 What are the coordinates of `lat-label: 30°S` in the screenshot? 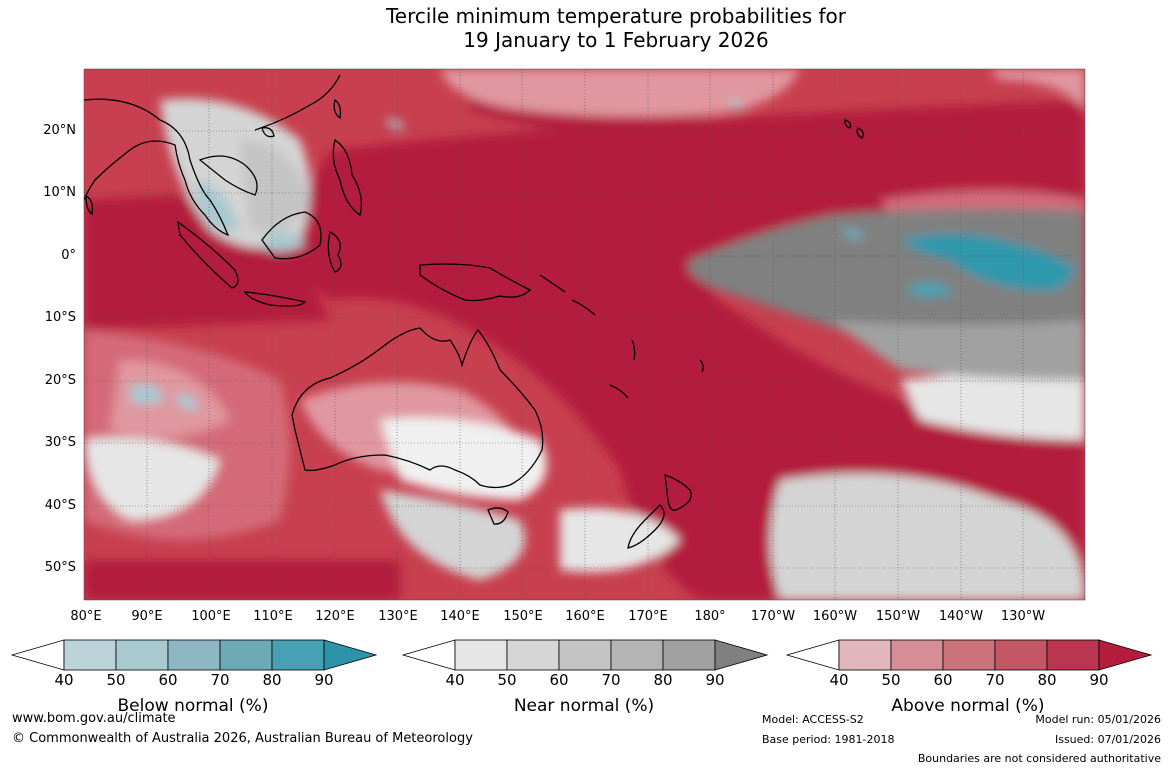 It's located at (60, 442).